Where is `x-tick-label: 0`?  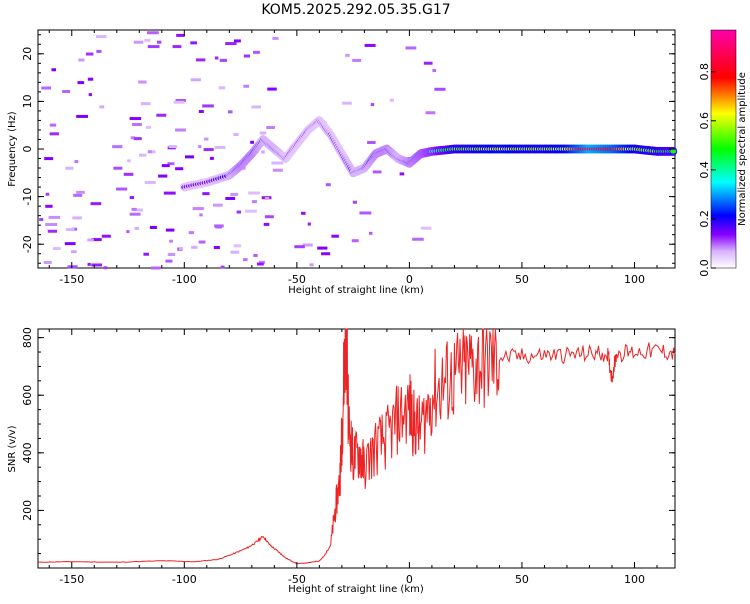 x-tick-label: 0 is located at coordinates (409, 579).